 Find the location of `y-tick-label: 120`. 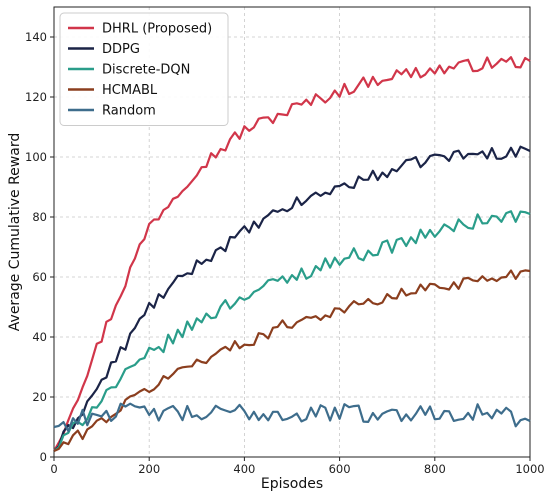

y-tick-label: 120 is located at coordinates (36, 97).